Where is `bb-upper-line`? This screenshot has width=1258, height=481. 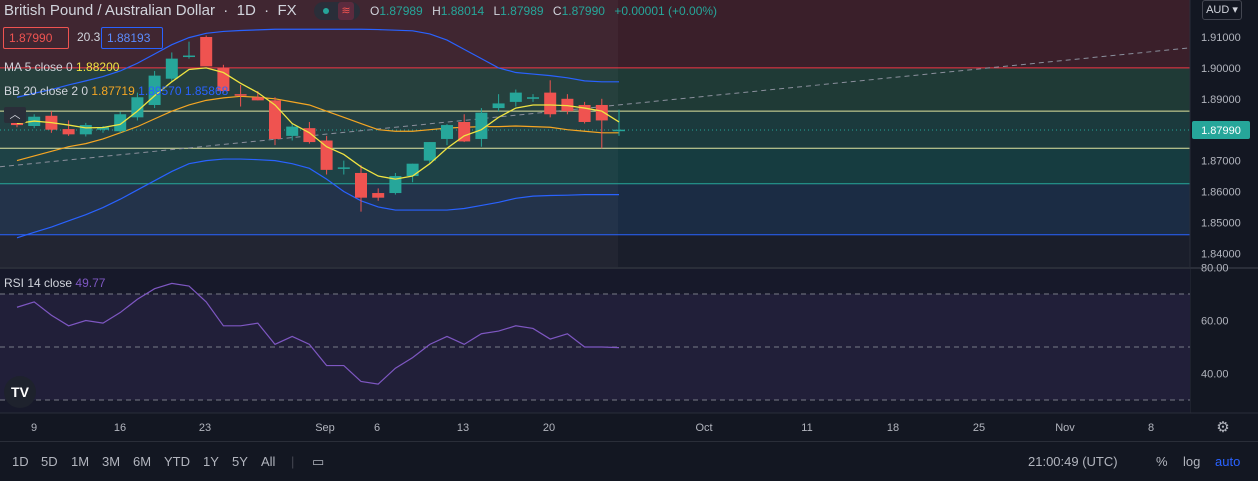 bb-upper-line is located at coordinates (317, 63).